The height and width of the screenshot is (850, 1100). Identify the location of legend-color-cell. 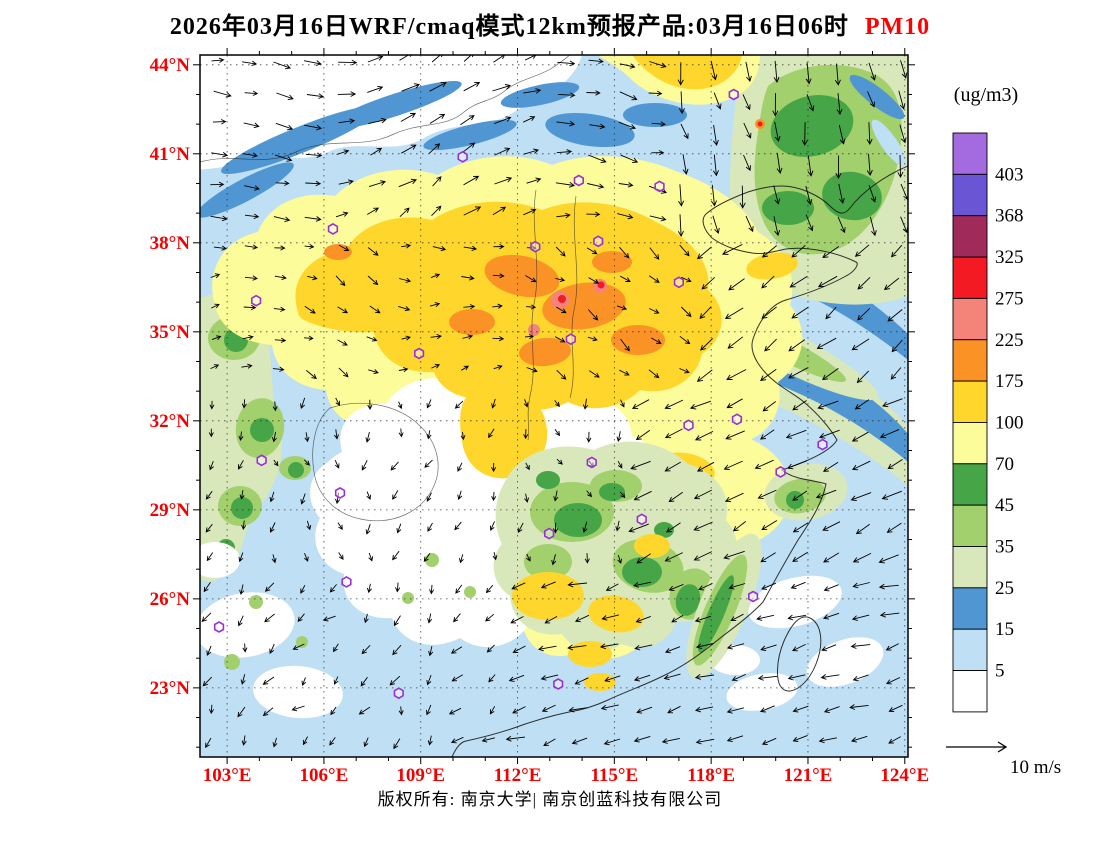
(970, 650).